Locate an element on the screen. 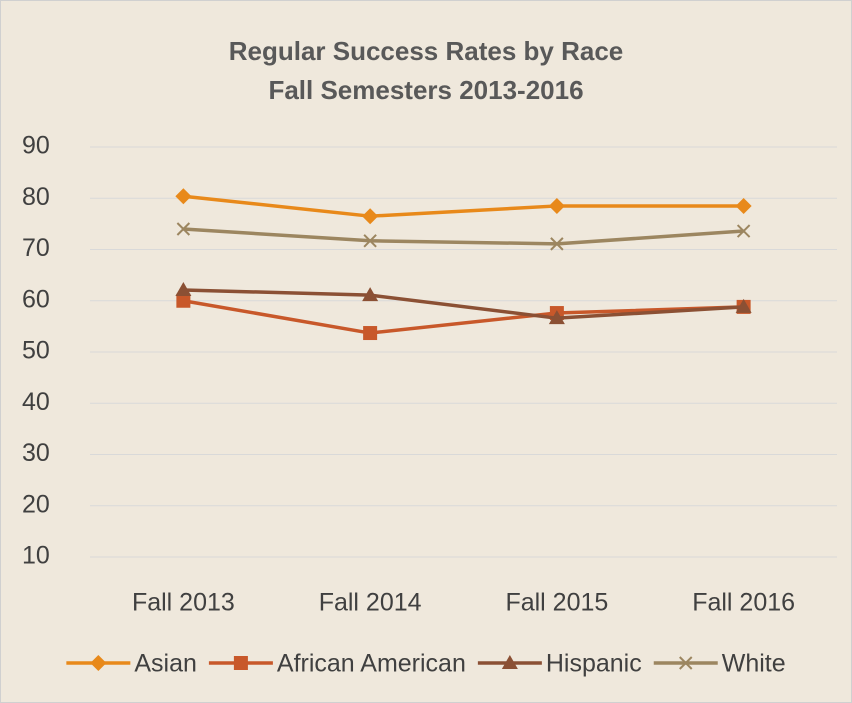 This screenshot has width=852, height=703. y-tick-label: 30 is located at coordinates (36, 453).